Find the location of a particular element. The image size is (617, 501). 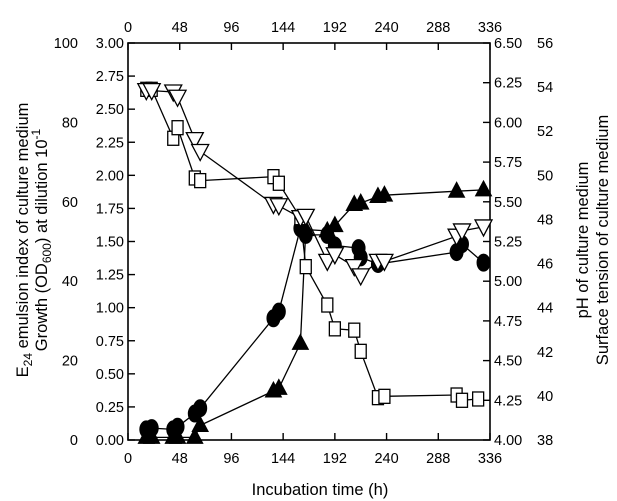

x-tick-label-top: 240 is located at coordinates (386, 28).